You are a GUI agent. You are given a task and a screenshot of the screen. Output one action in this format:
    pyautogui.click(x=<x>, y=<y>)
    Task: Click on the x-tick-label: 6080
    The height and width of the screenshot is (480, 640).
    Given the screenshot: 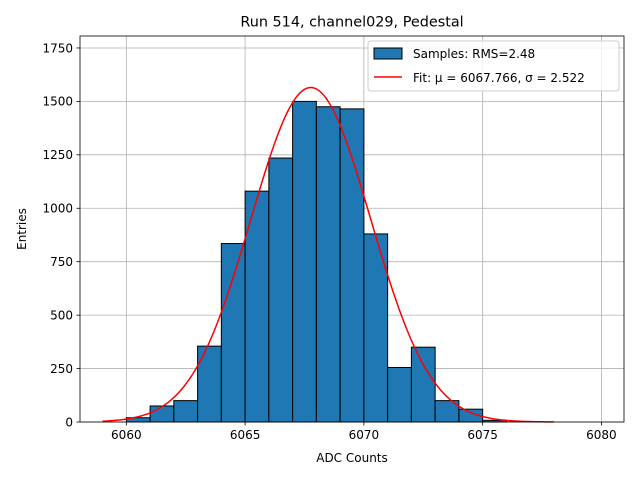 What is the action you would take?
    pyautogui.click(x=601, y=435)
    